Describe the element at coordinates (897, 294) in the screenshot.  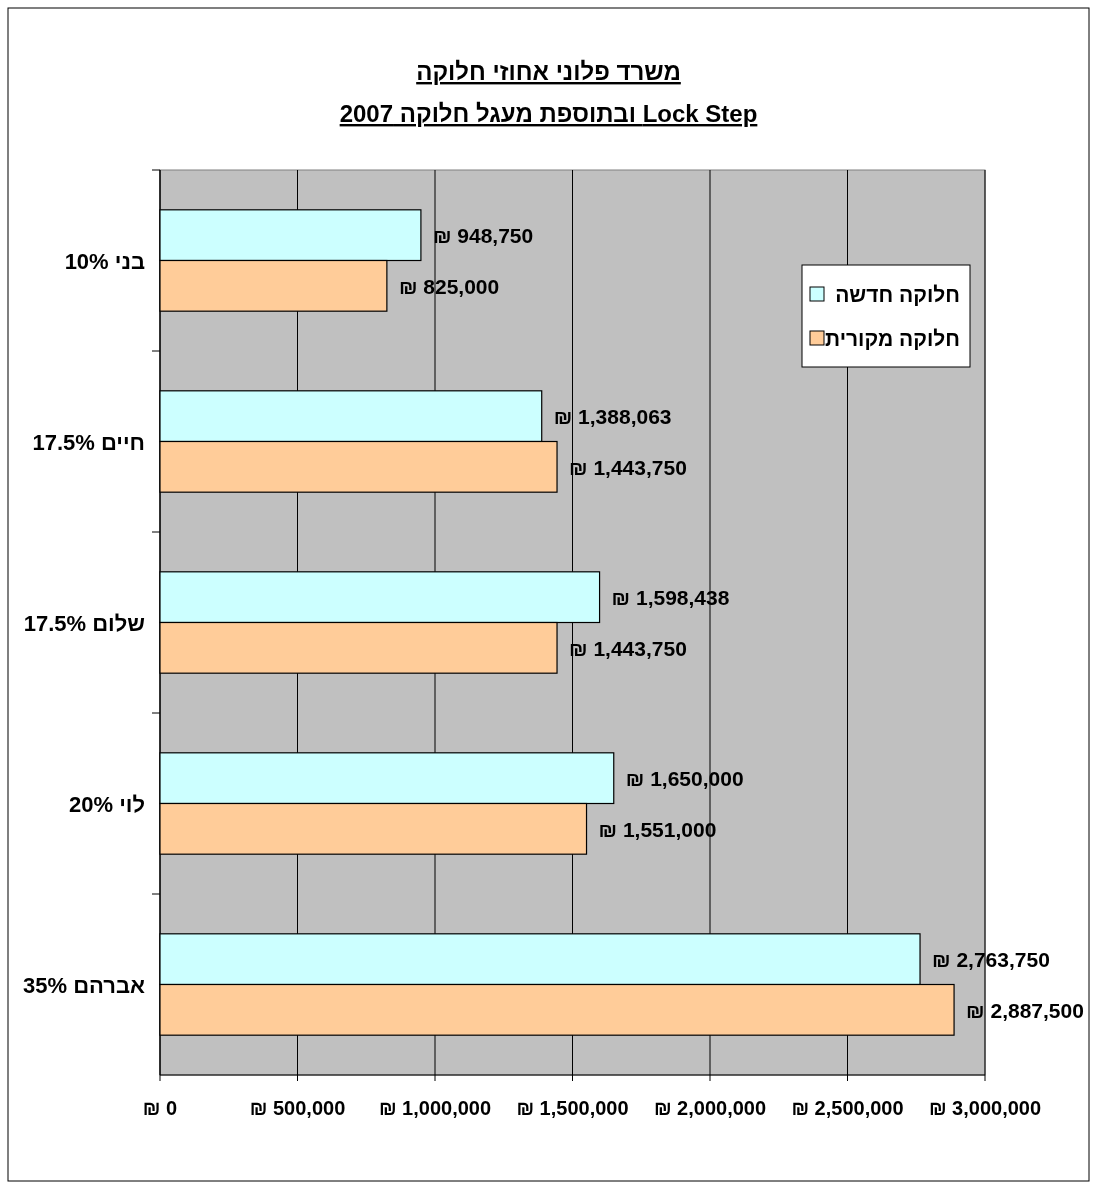
I see `legend-label: חלוקה חדשה` at that location.